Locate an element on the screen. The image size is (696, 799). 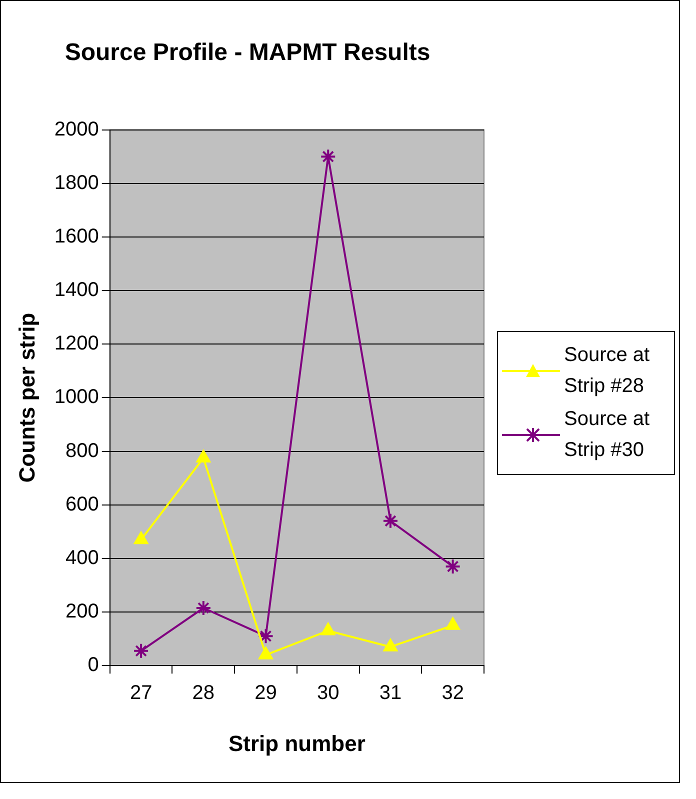
y-tick-label: 200 is located at coordinates (82, 611).